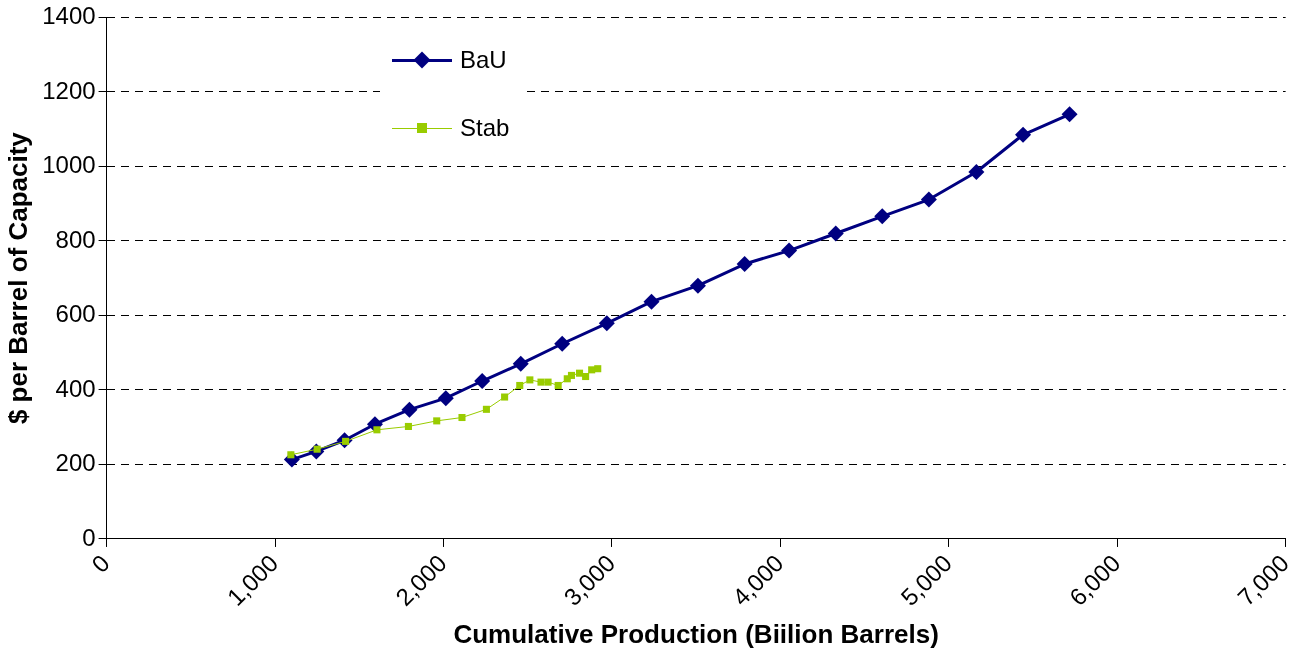 This screenshot has width=1309, height=655. What do you see at coordinates (69, 16) in the screenshot?
I see `y-tick-label: 1400` at bounding box center [69, 16].